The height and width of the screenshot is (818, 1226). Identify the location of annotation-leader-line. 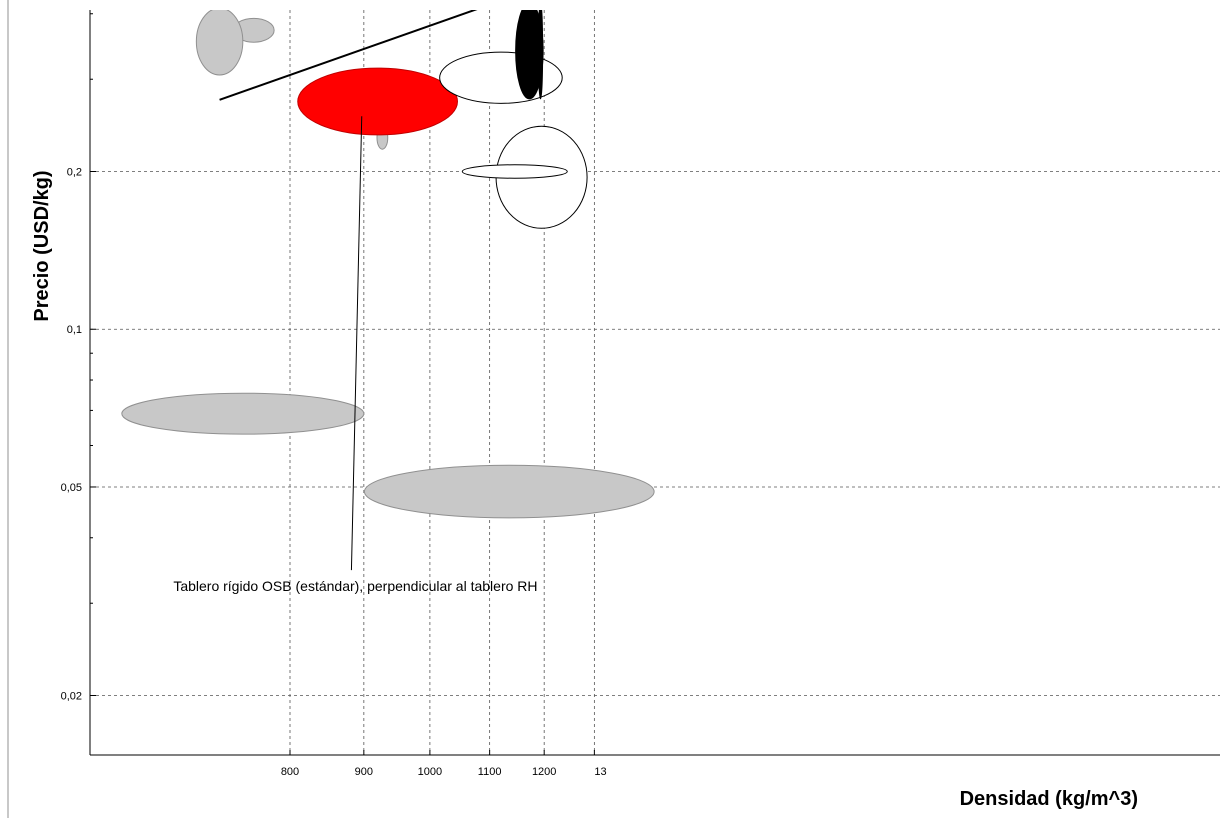
(356, 343).